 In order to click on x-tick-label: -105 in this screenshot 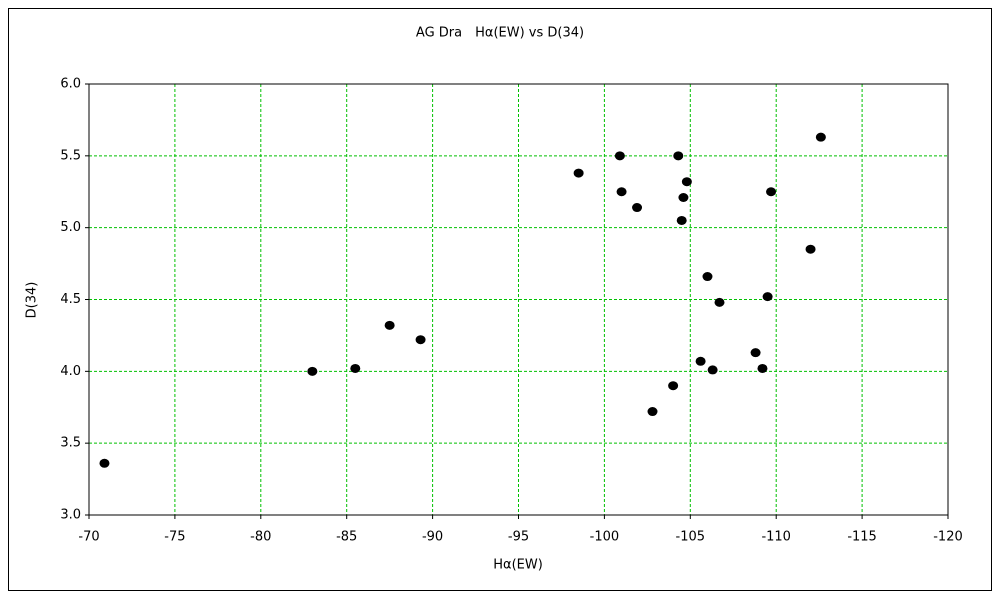, I will do `click(691, 537)`.